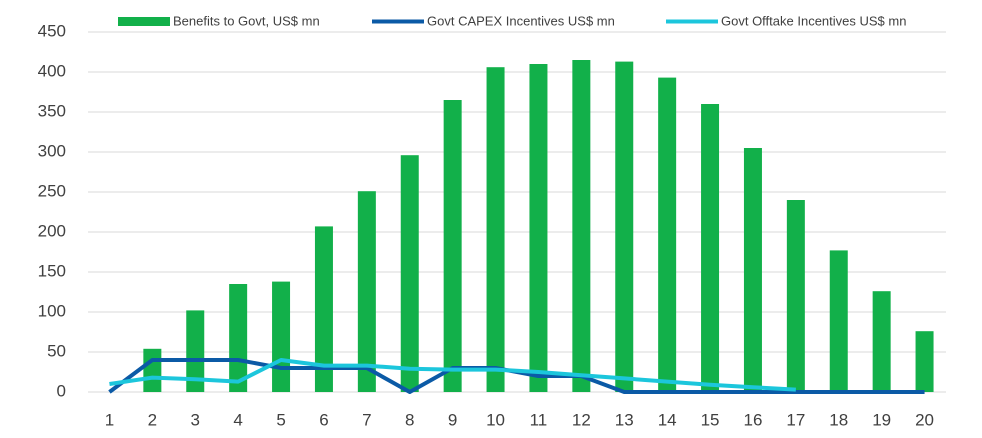  Describe the element at coordinates (581, 419) in the screenshot. I see `x-tick-label: 12` at that location.